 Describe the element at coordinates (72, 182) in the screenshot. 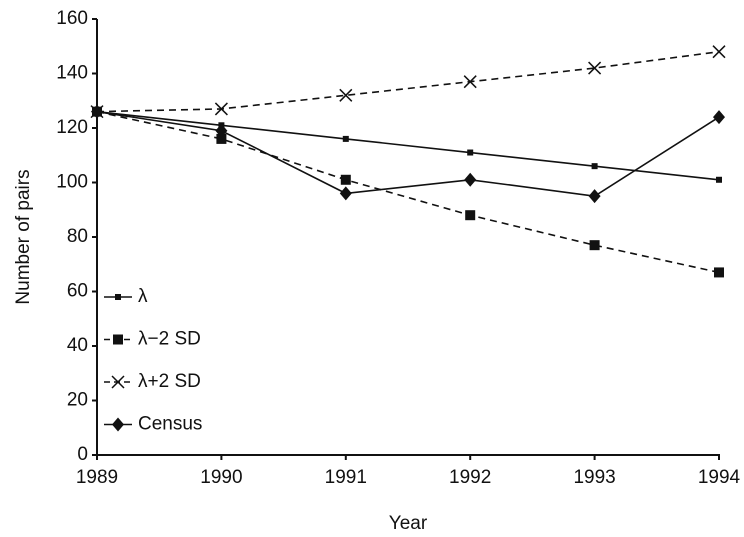

I see `y-tick-label: 100` at that location.